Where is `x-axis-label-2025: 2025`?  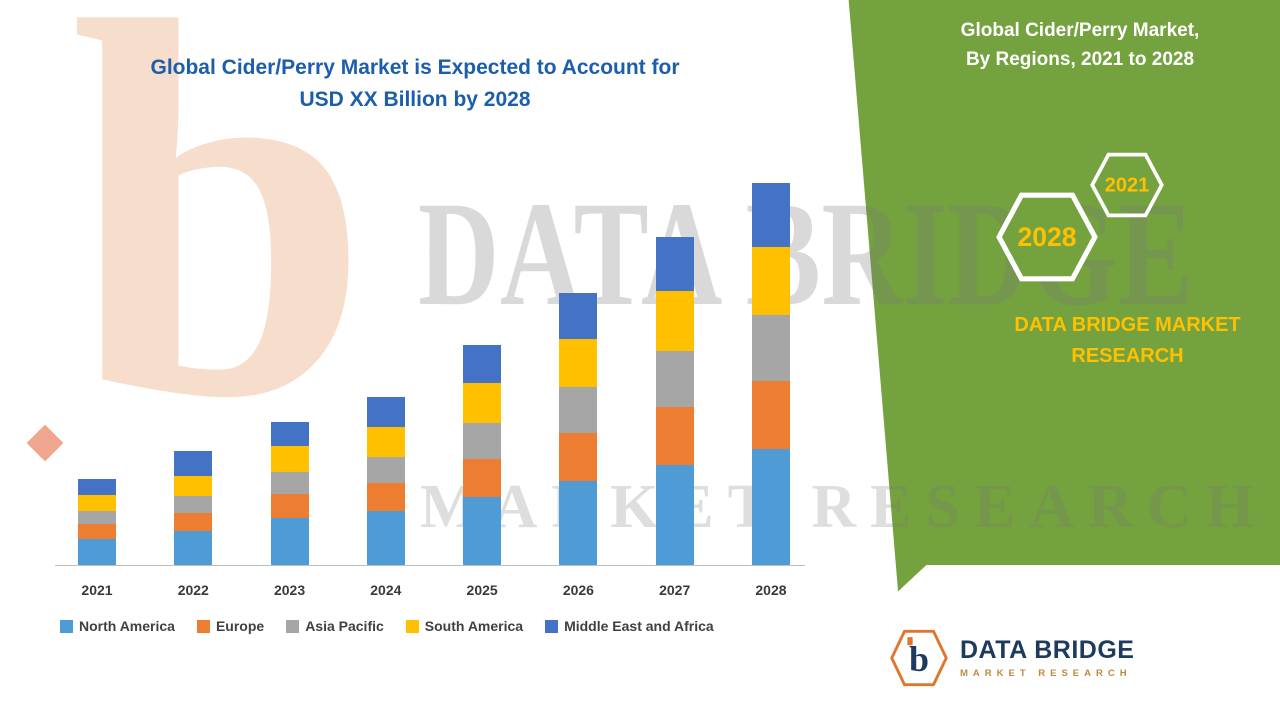 x-axis-label-2025: 2025 is located at coordinates (482, 590).